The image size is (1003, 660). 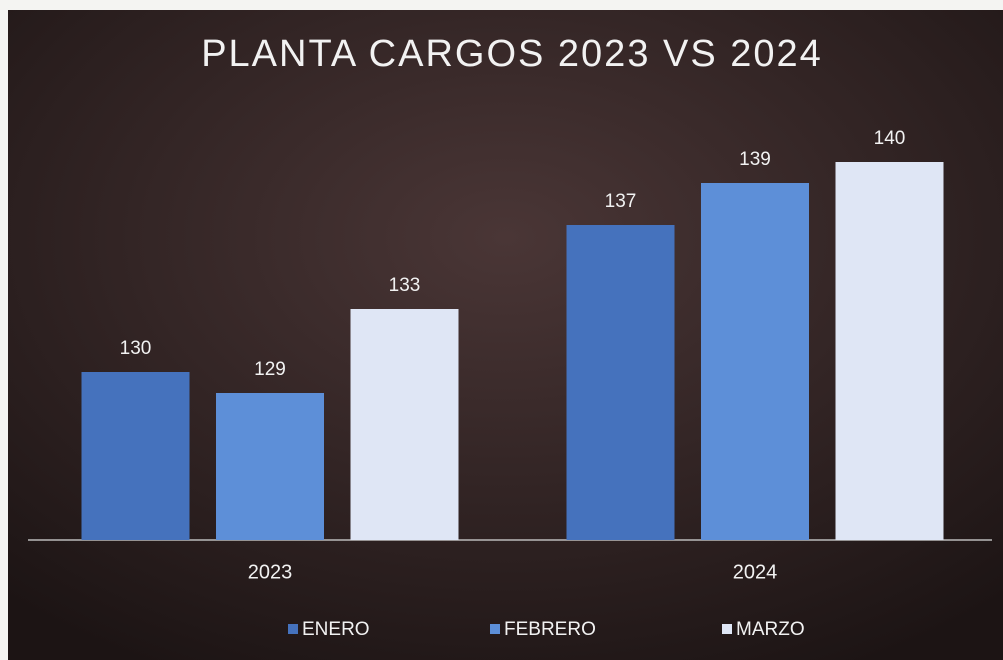 What do you see at coordinates (136, 348) in the screenshot?
I see `data-label: 130` at bounding box center [136, 348].